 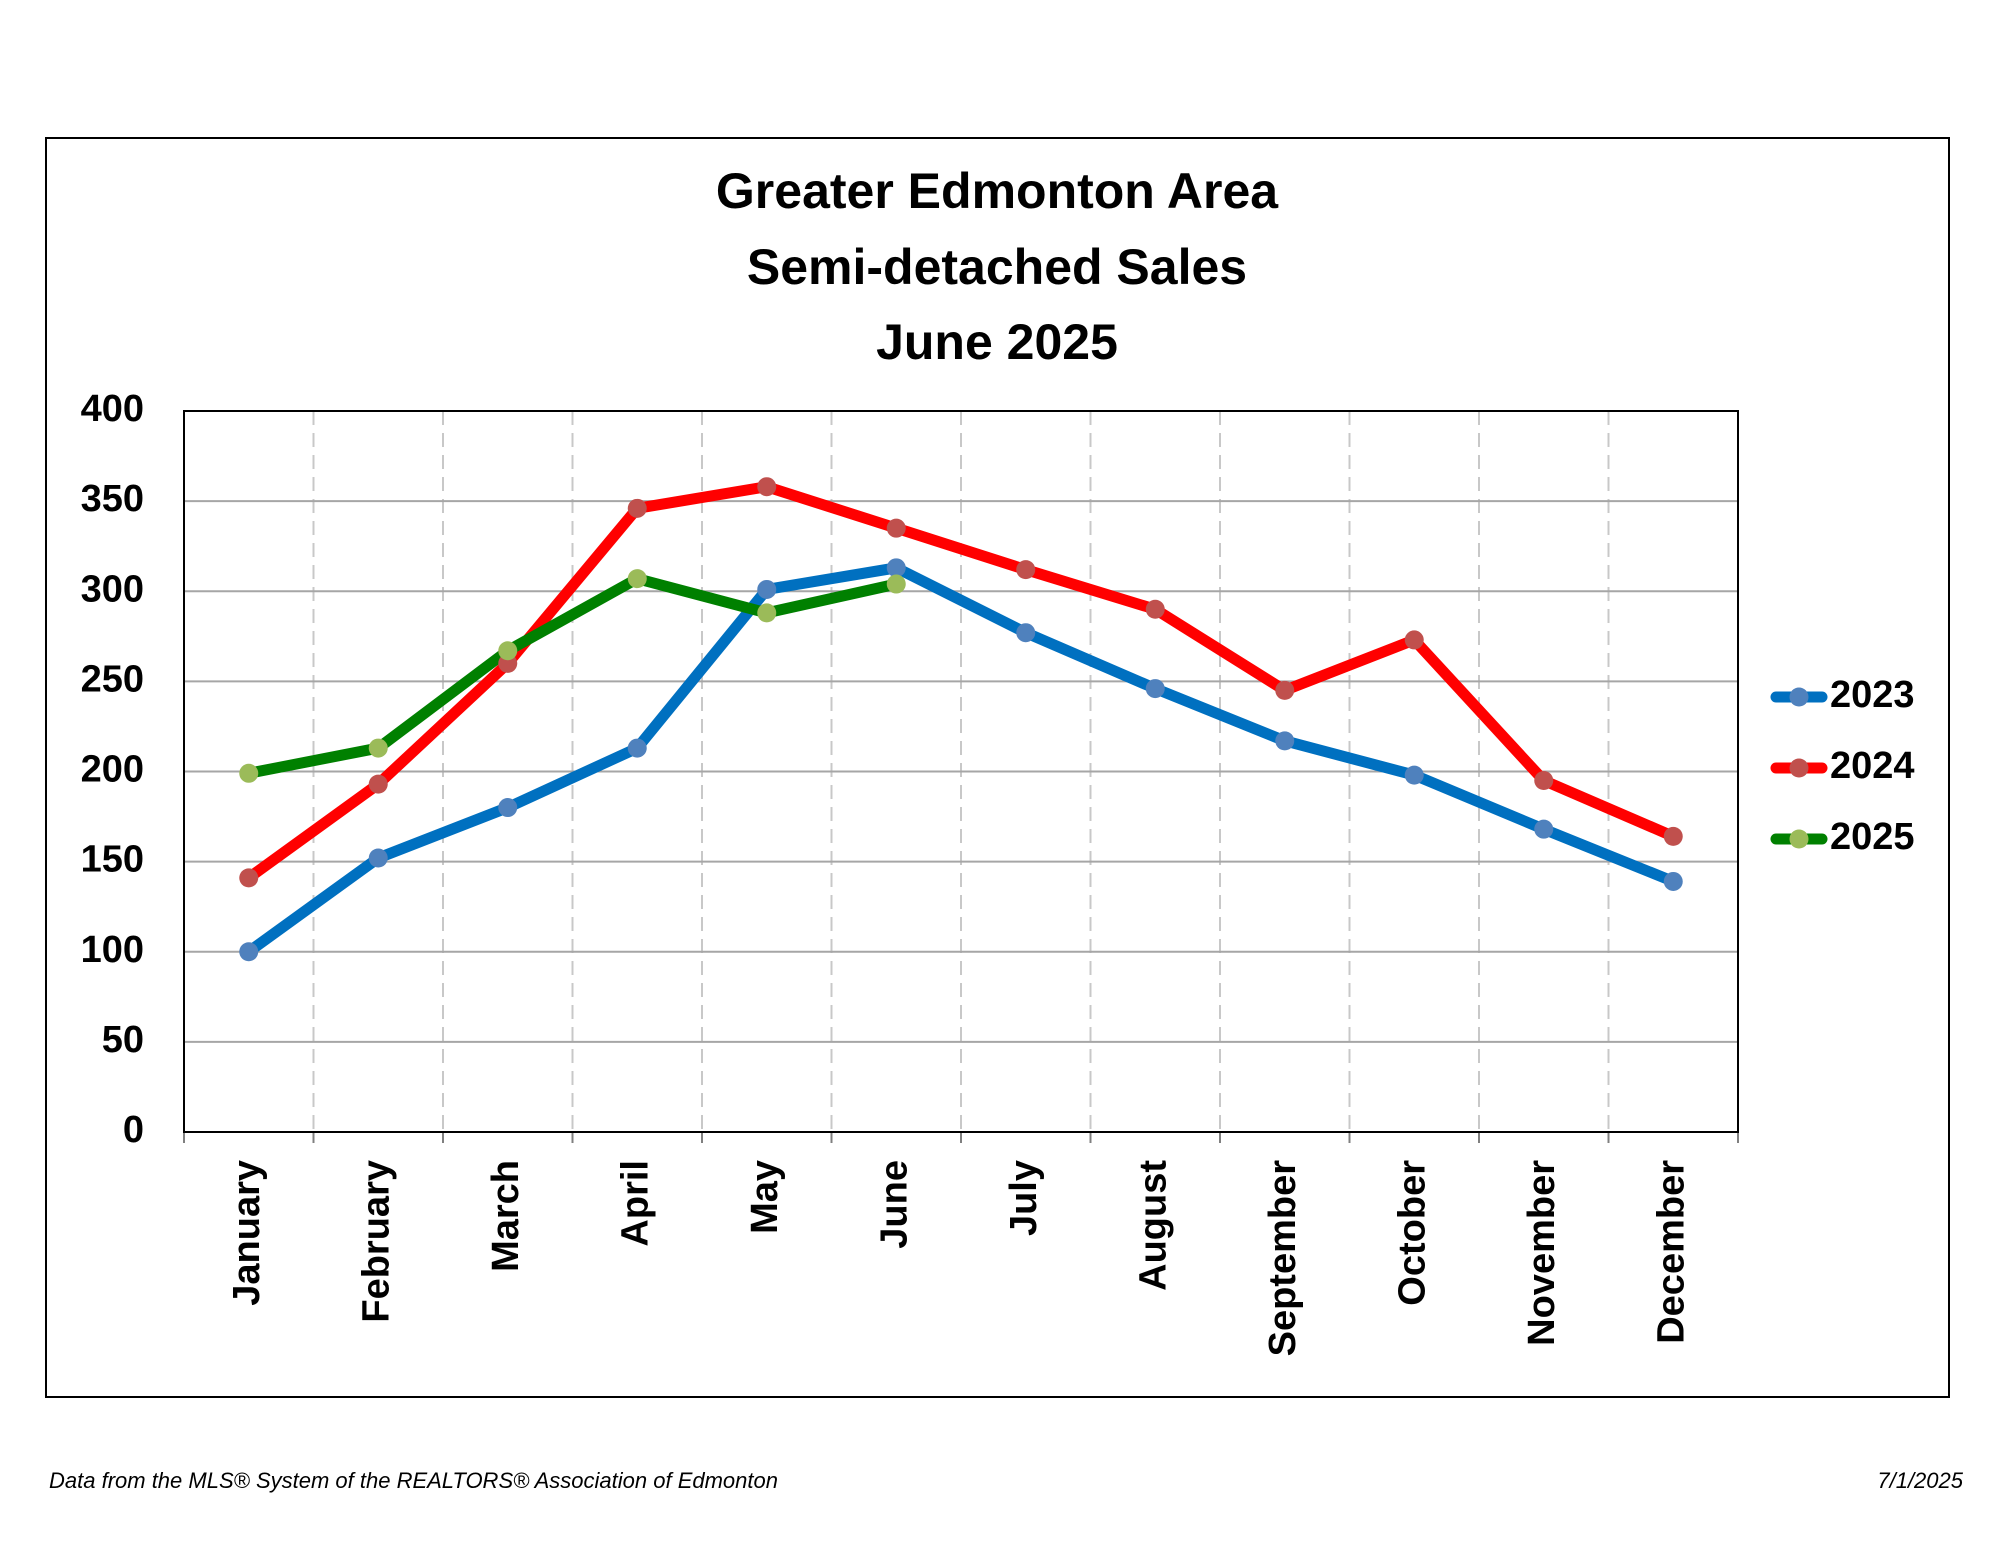 I want to click on date-note: 7/1/2025, so click(x=1920, y=1480).